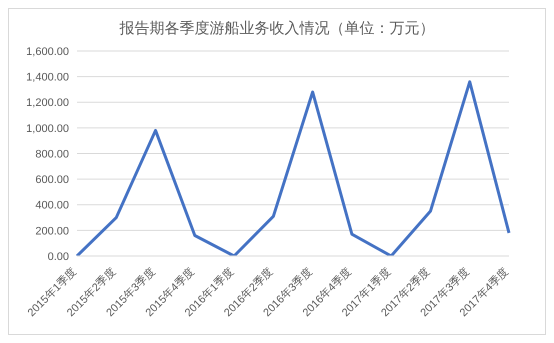 Image resolution: width=554 pixels, height=343 pixels. I want to click on y-tick-label: 800.00, so click(52, 154).